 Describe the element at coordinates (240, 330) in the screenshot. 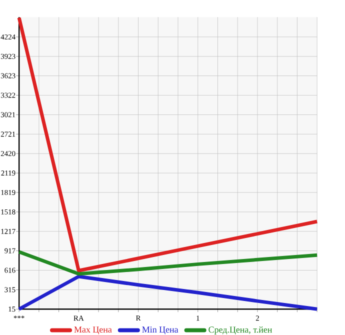

I see `legend-label: Сред.Цена, т.йен` at that location.